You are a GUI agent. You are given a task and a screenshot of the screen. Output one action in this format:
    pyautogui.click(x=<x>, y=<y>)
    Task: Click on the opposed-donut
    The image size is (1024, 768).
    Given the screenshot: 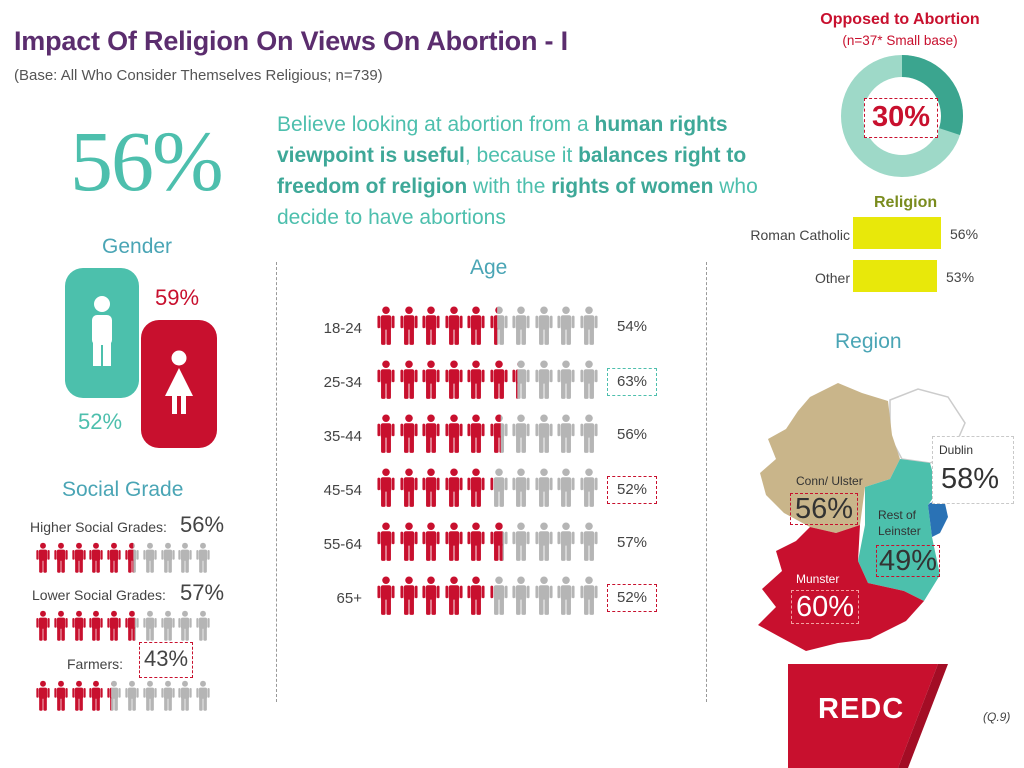 What is the action you would take?
    pyautogui.click(x=902, y=116)
    